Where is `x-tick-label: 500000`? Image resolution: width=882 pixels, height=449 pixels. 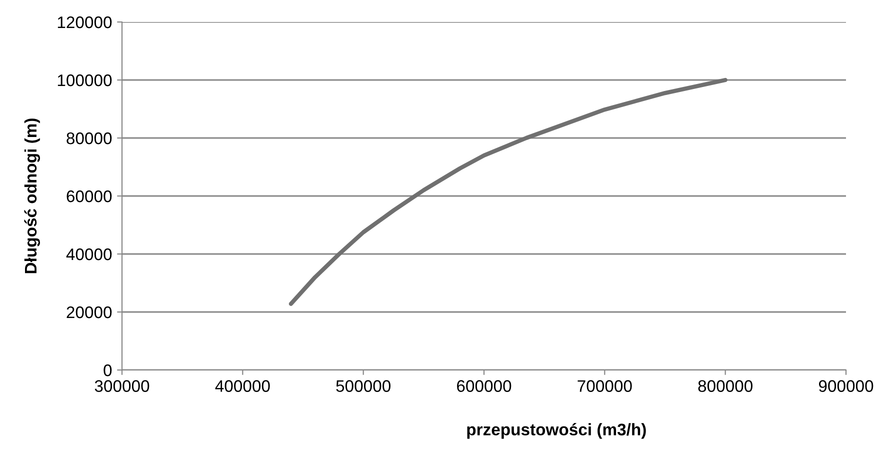 x-tick-label: 500000 is located at coordinates (363, 386).